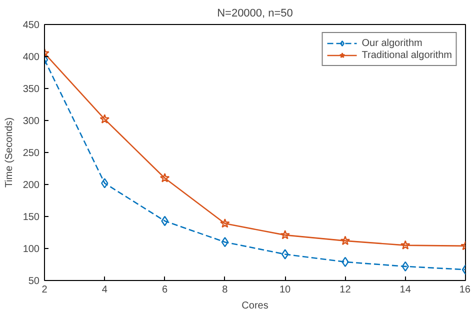  I want to click on x-tick-label: 8, so click(225, 290).